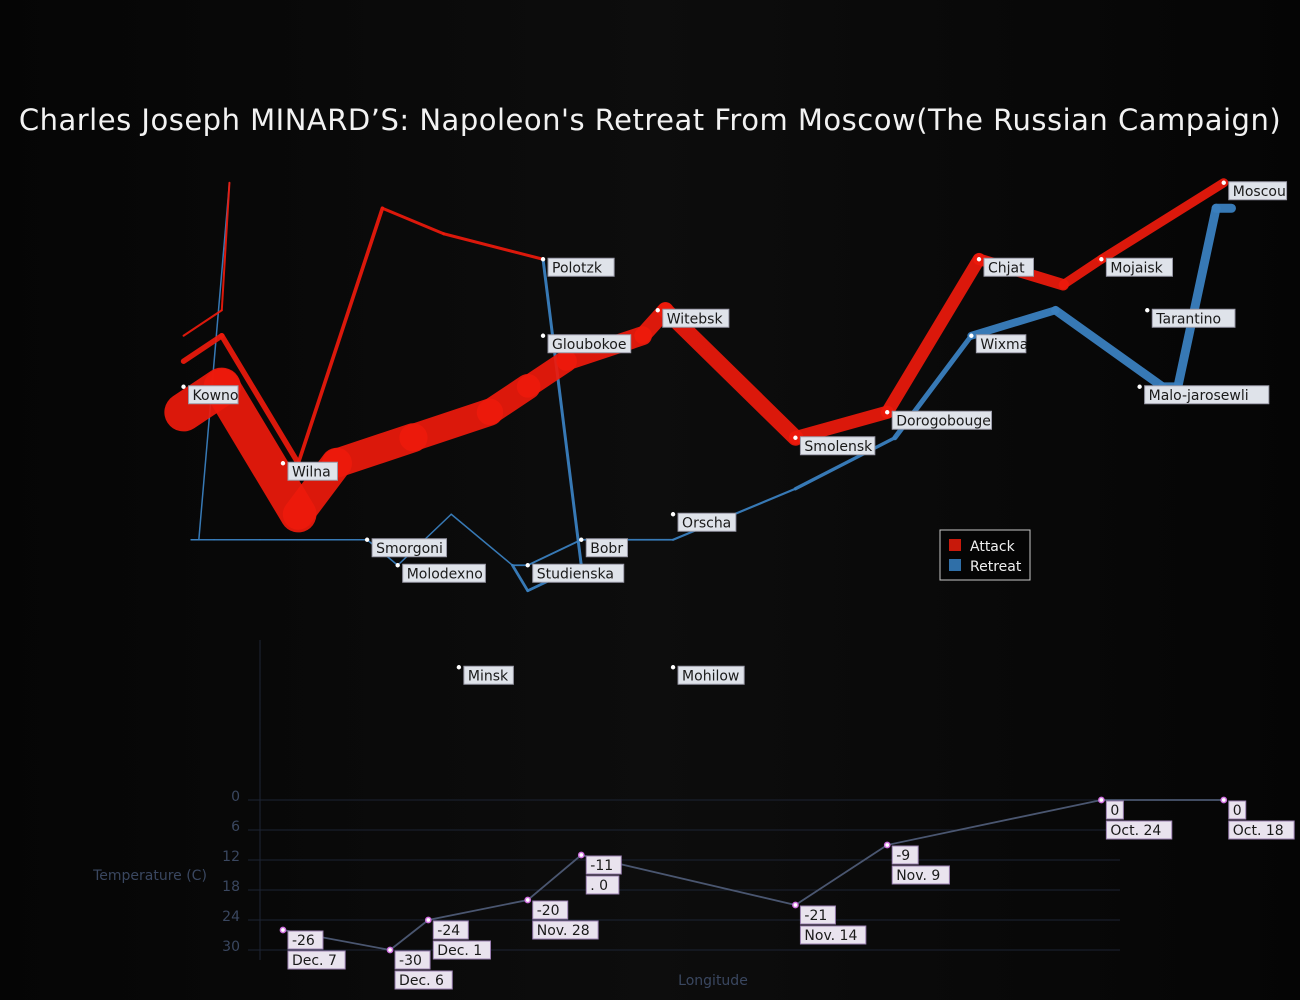 The height and width of the screenshot is (1000, 1300). I want to click on city-label: Studienska, so click(575, 574).